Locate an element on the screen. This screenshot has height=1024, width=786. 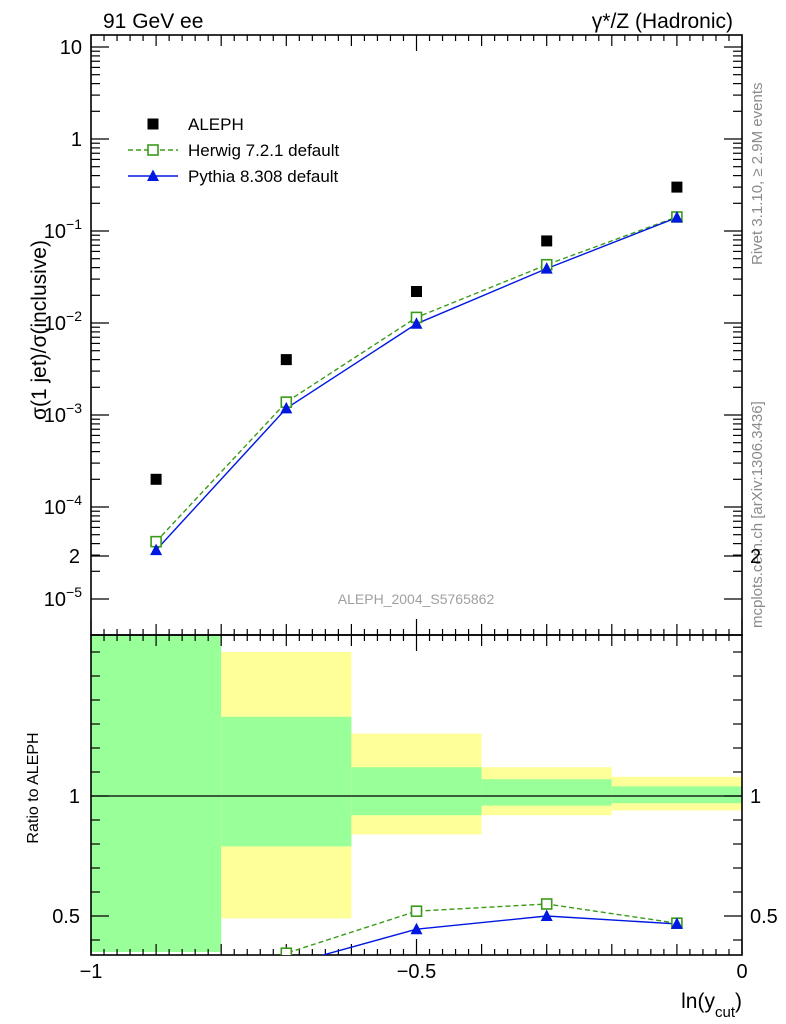
ratio-y-tick-label-left: 0.5 is located at coordinates (66, 917).